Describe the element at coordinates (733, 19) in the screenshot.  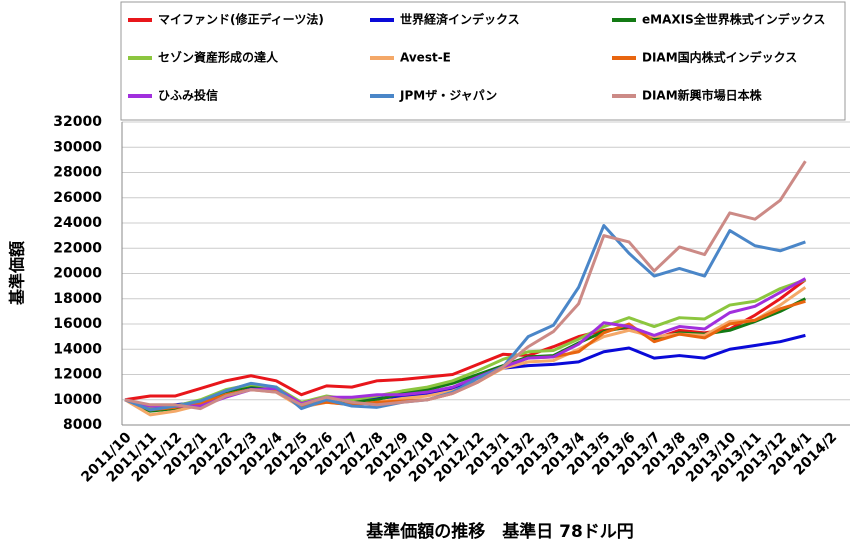
I see `legend-label: eMAXIS全世界株式インデックス` at that location.